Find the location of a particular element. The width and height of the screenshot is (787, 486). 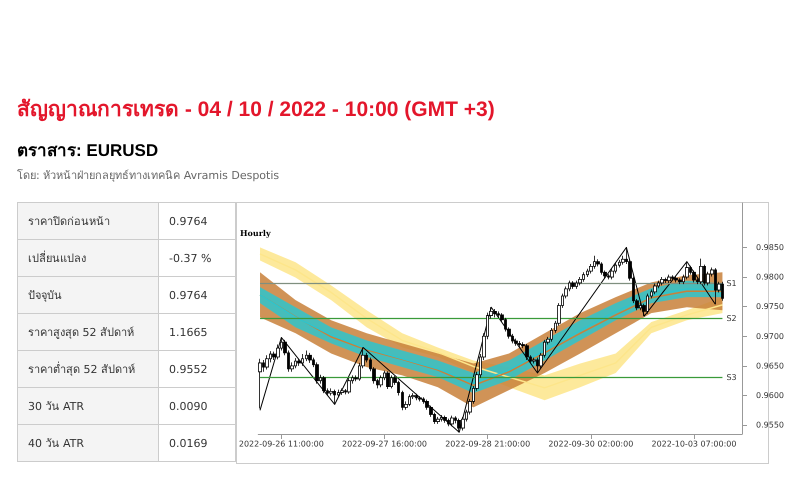

y-tick-label: 0.9650 is located at coordinates (770, 365).